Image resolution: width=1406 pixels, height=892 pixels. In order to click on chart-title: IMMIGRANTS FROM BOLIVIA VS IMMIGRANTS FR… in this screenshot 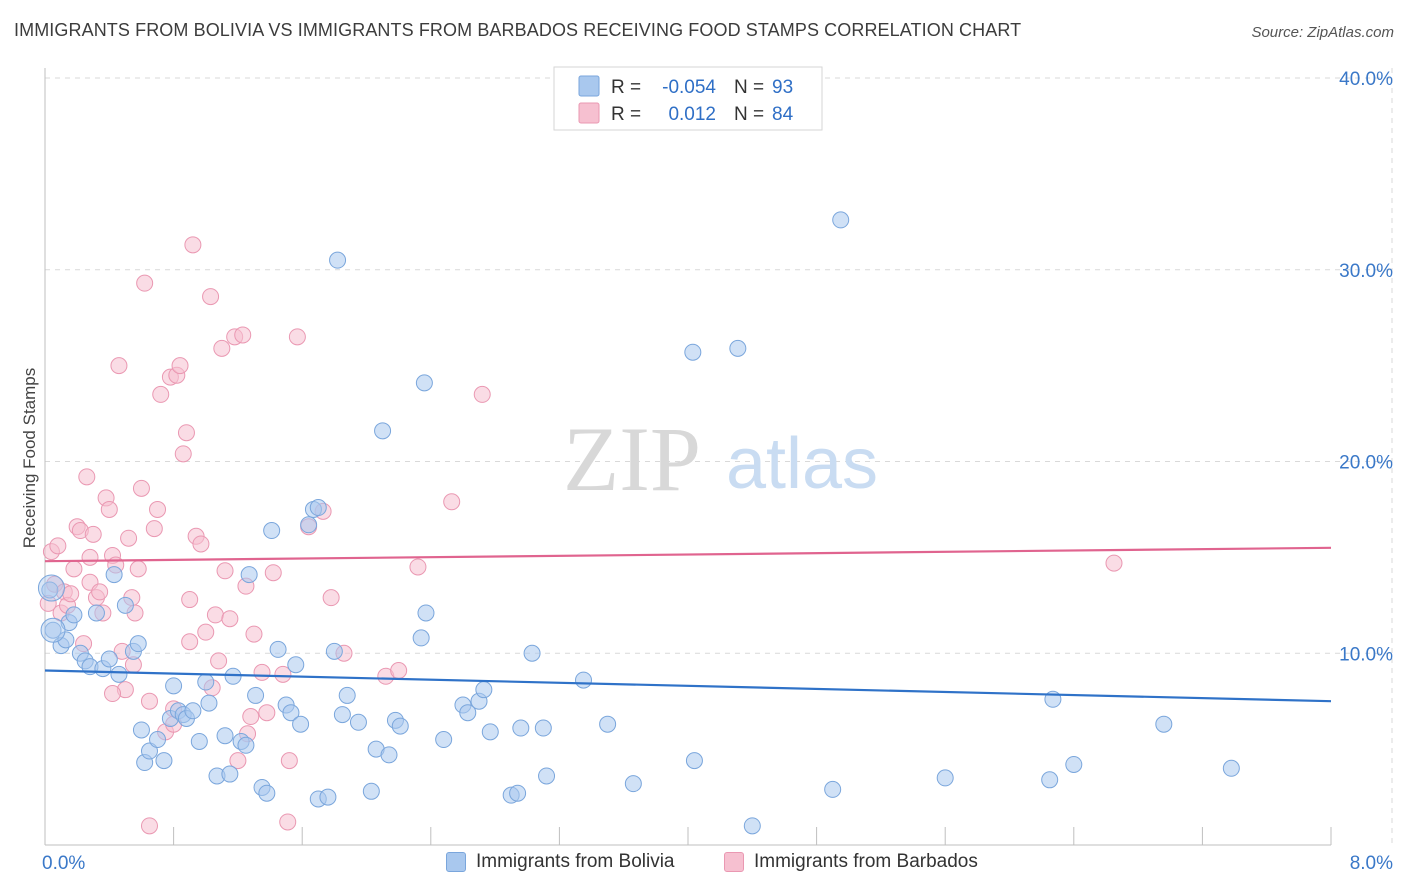, I will do `click(518, 30)`.